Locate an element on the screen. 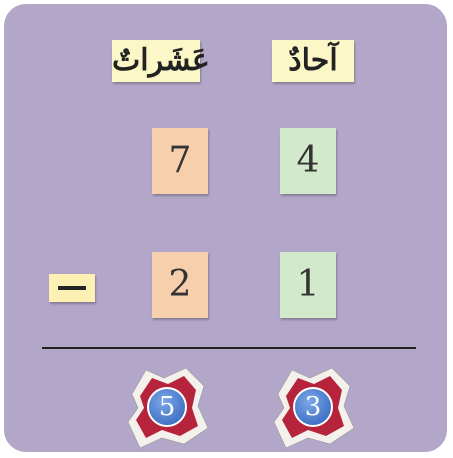  result-digit: 3 is located at coordinates (313, 407).